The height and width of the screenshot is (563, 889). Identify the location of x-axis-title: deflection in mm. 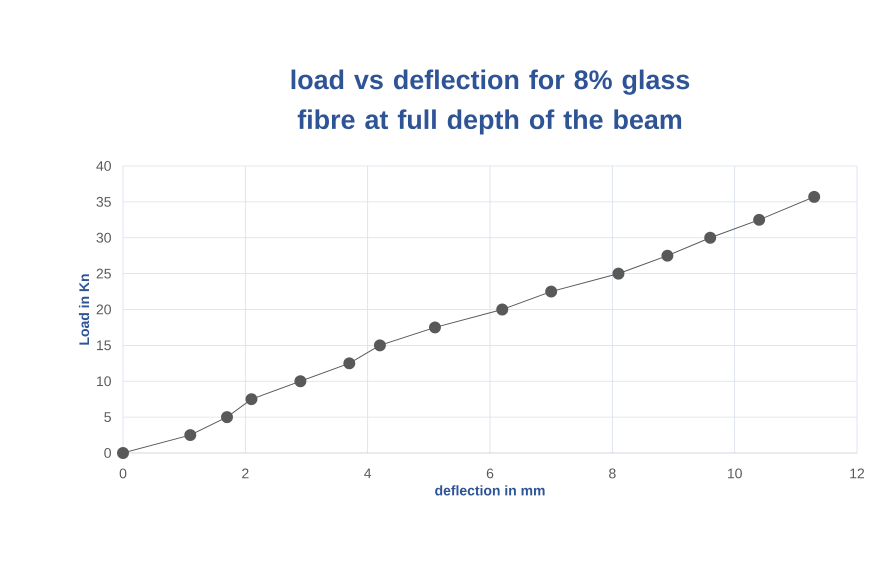
(490, 490).